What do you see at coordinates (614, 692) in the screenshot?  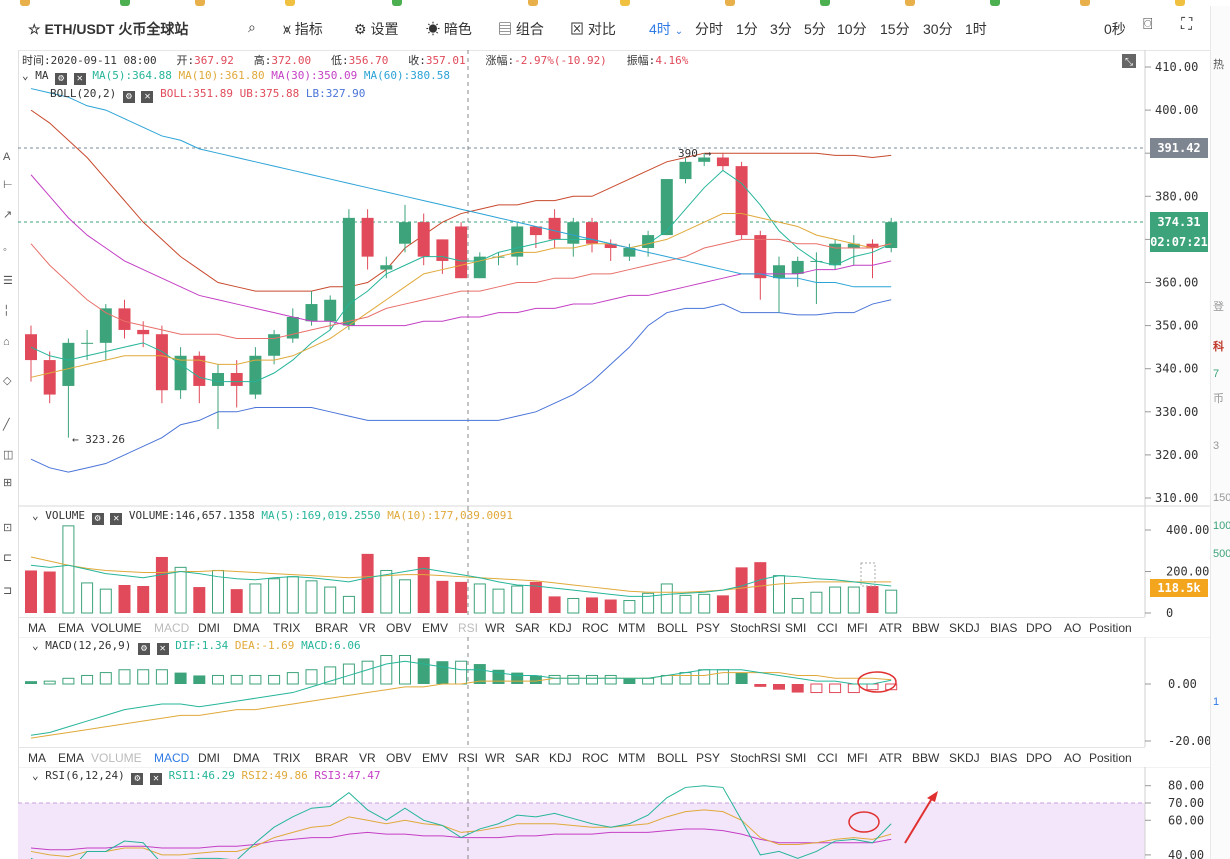 I see `macd-chart: 0.00 -20.00` at bounding box center [614, 692].